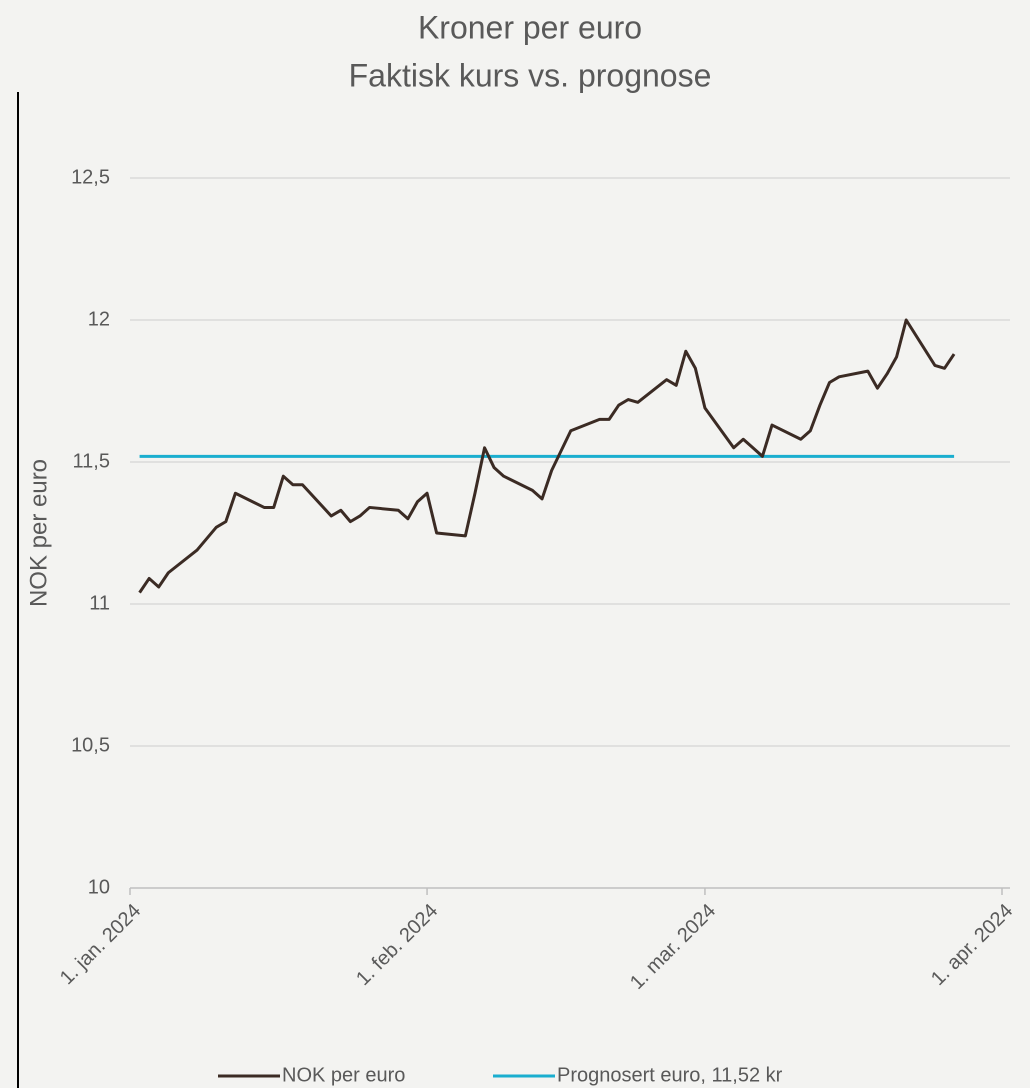  I want to click on legend-label: Prognosert euro, 11,52 kr, so click(670, 1075).